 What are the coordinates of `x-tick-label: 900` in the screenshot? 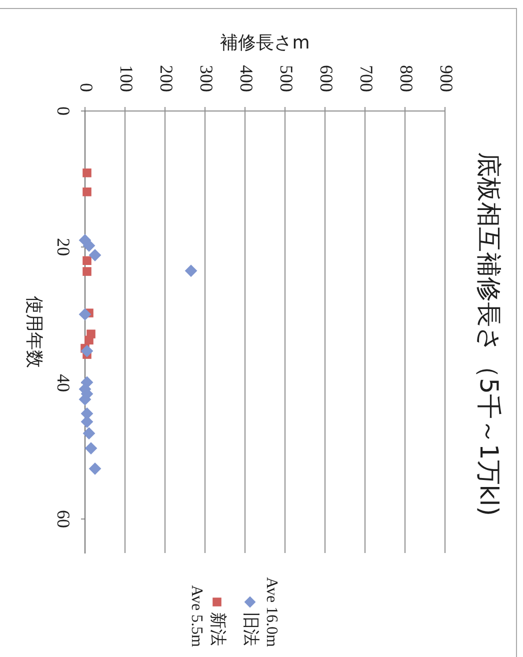 It's located at (446, 78).